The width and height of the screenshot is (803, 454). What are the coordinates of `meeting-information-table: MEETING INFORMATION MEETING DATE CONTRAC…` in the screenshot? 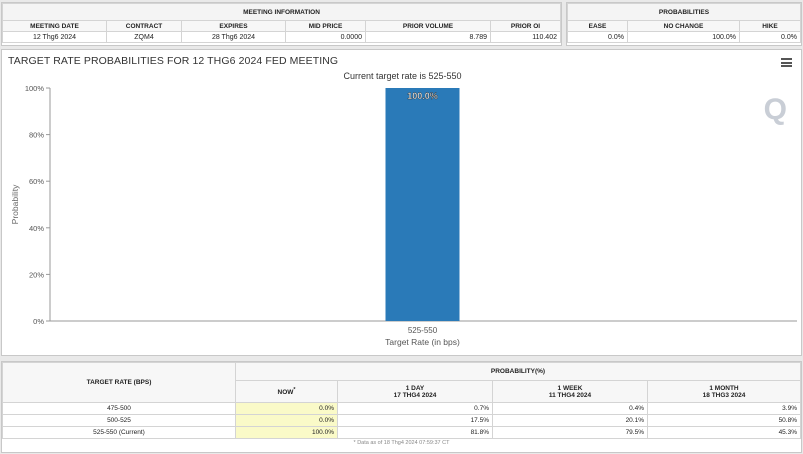 It's located at (281, 23).